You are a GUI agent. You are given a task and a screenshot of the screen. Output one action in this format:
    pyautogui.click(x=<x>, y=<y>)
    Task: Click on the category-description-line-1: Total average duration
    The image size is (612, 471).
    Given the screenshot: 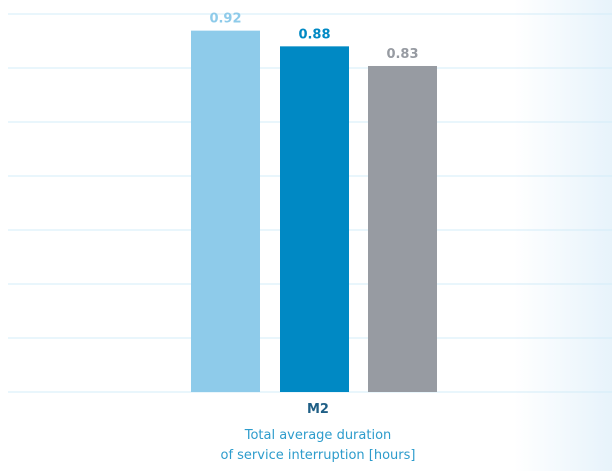 What is the action you would take?
    pyautogui.click(x=318, y=435)
    